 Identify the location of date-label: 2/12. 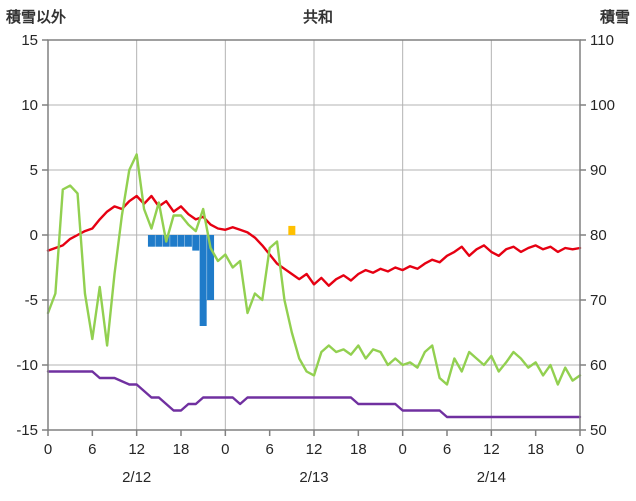
(136, 477).